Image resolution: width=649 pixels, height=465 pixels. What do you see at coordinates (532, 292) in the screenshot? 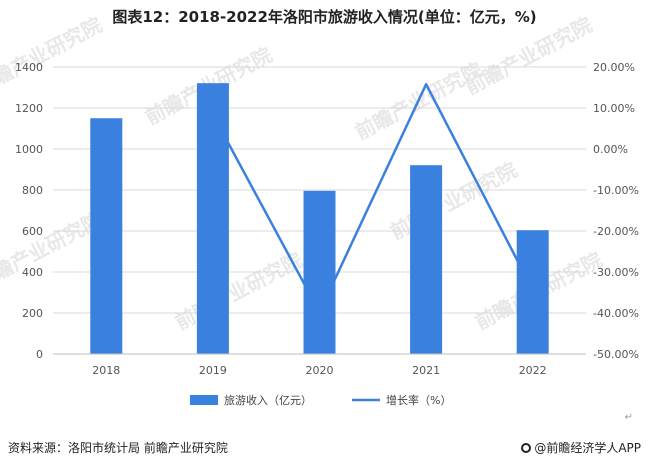
I see `bar-2022` at bounding box center [532, 292].